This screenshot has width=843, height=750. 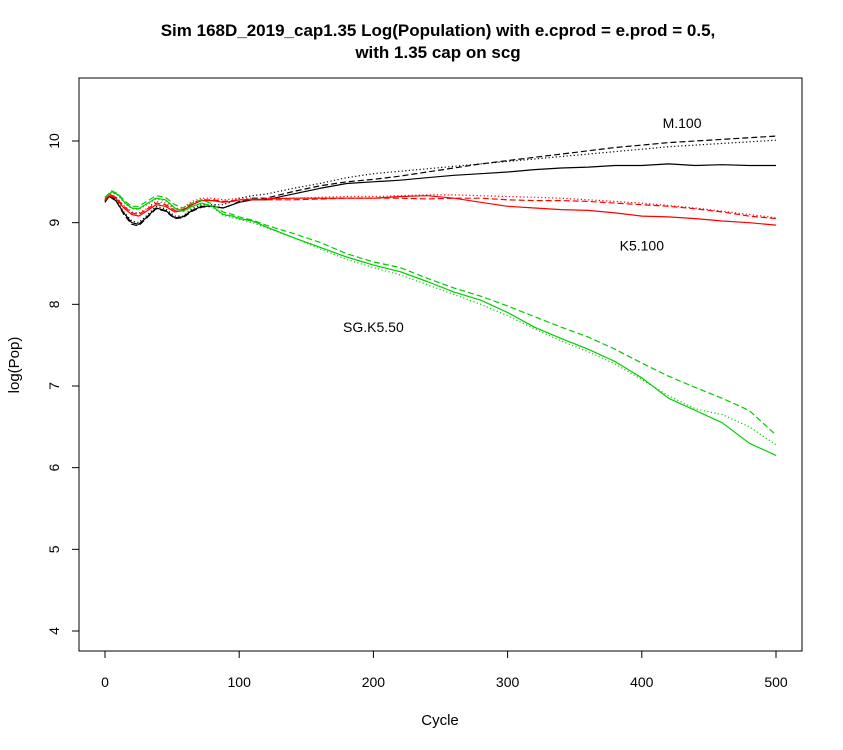 What do you see at coordinates (54, 386) in the screenshot?
I see `y-tick-label: 7` at bounding box center [54, 386].